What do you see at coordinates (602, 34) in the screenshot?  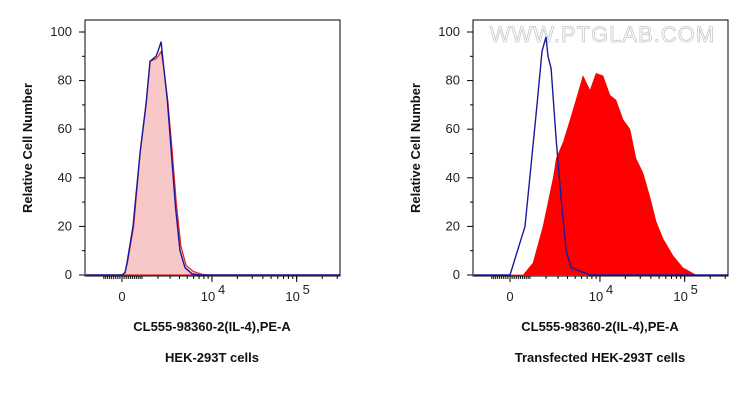 I see `watermark: WWW.PTGLAB.COM` at bounding box center [602, 34].